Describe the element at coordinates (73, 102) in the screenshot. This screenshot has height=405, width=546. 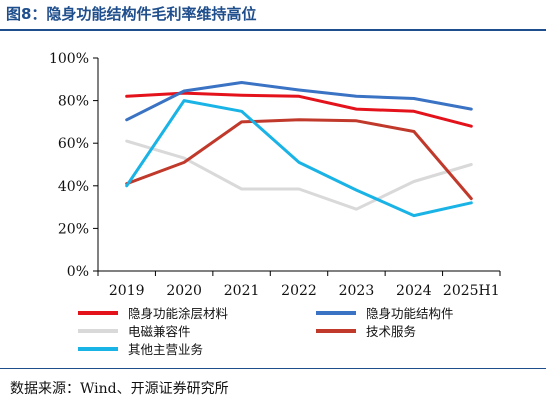
I see `y-tick-label: 80%` at that location.